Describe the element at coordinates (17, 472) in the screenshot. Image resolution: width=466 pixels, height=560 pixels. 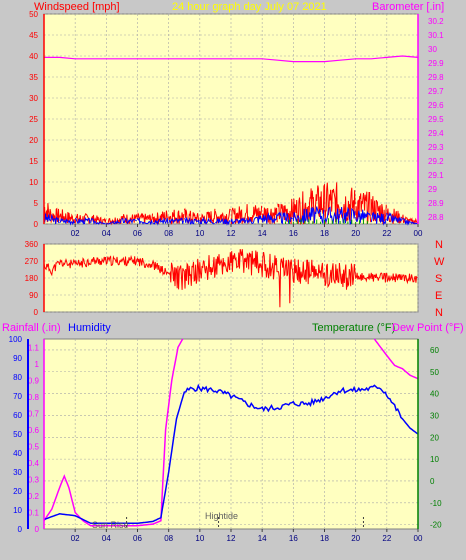
I see `humidity-y-tick-label: 30` at that location.